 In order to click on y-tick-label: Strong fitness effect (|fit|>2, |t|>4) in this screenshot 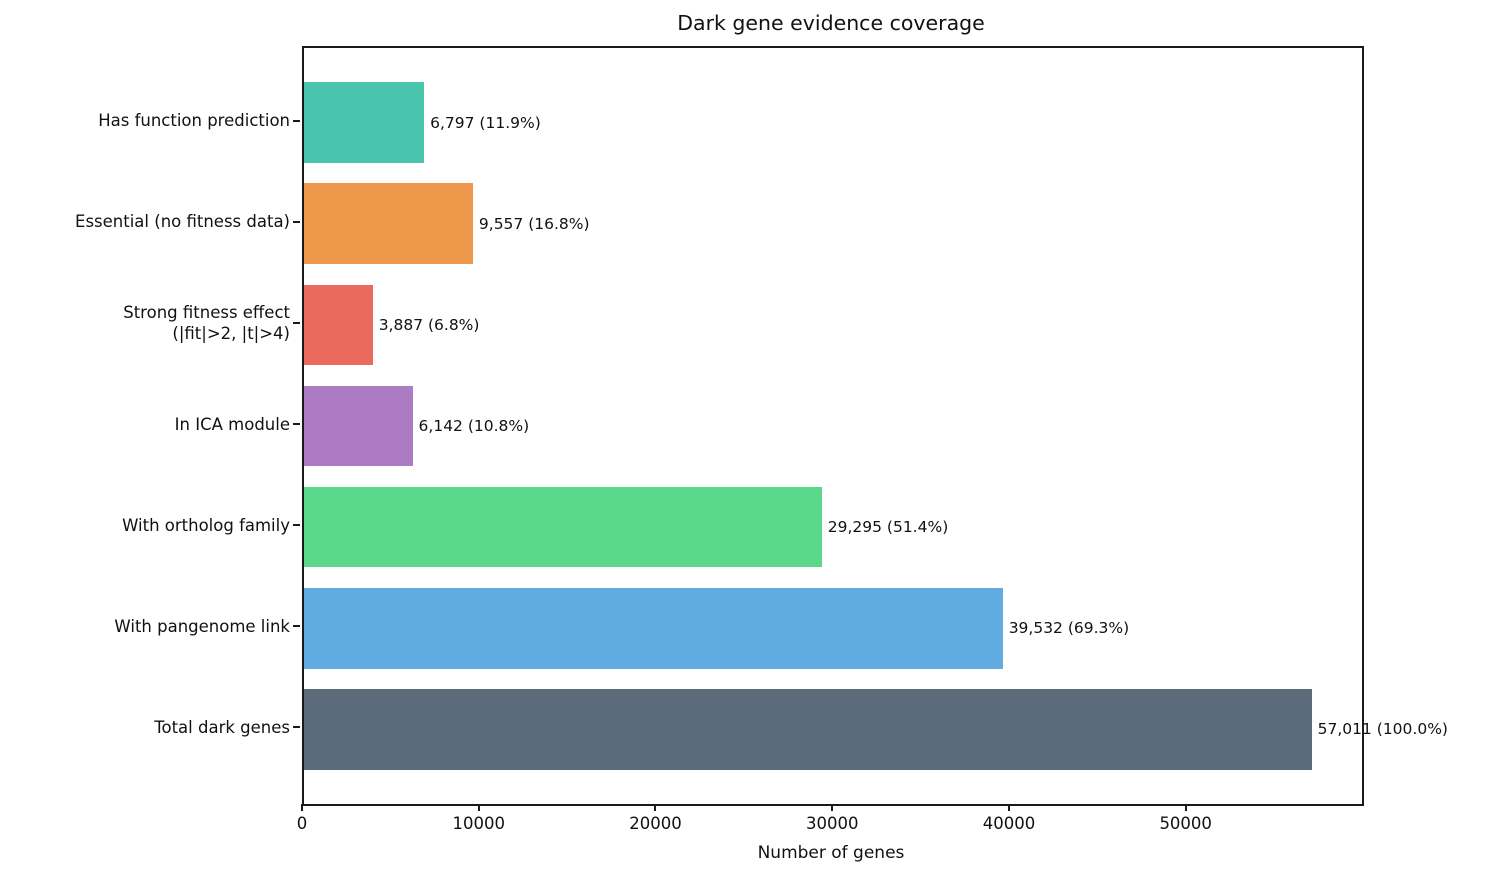, I will do `click(206, 322)`.